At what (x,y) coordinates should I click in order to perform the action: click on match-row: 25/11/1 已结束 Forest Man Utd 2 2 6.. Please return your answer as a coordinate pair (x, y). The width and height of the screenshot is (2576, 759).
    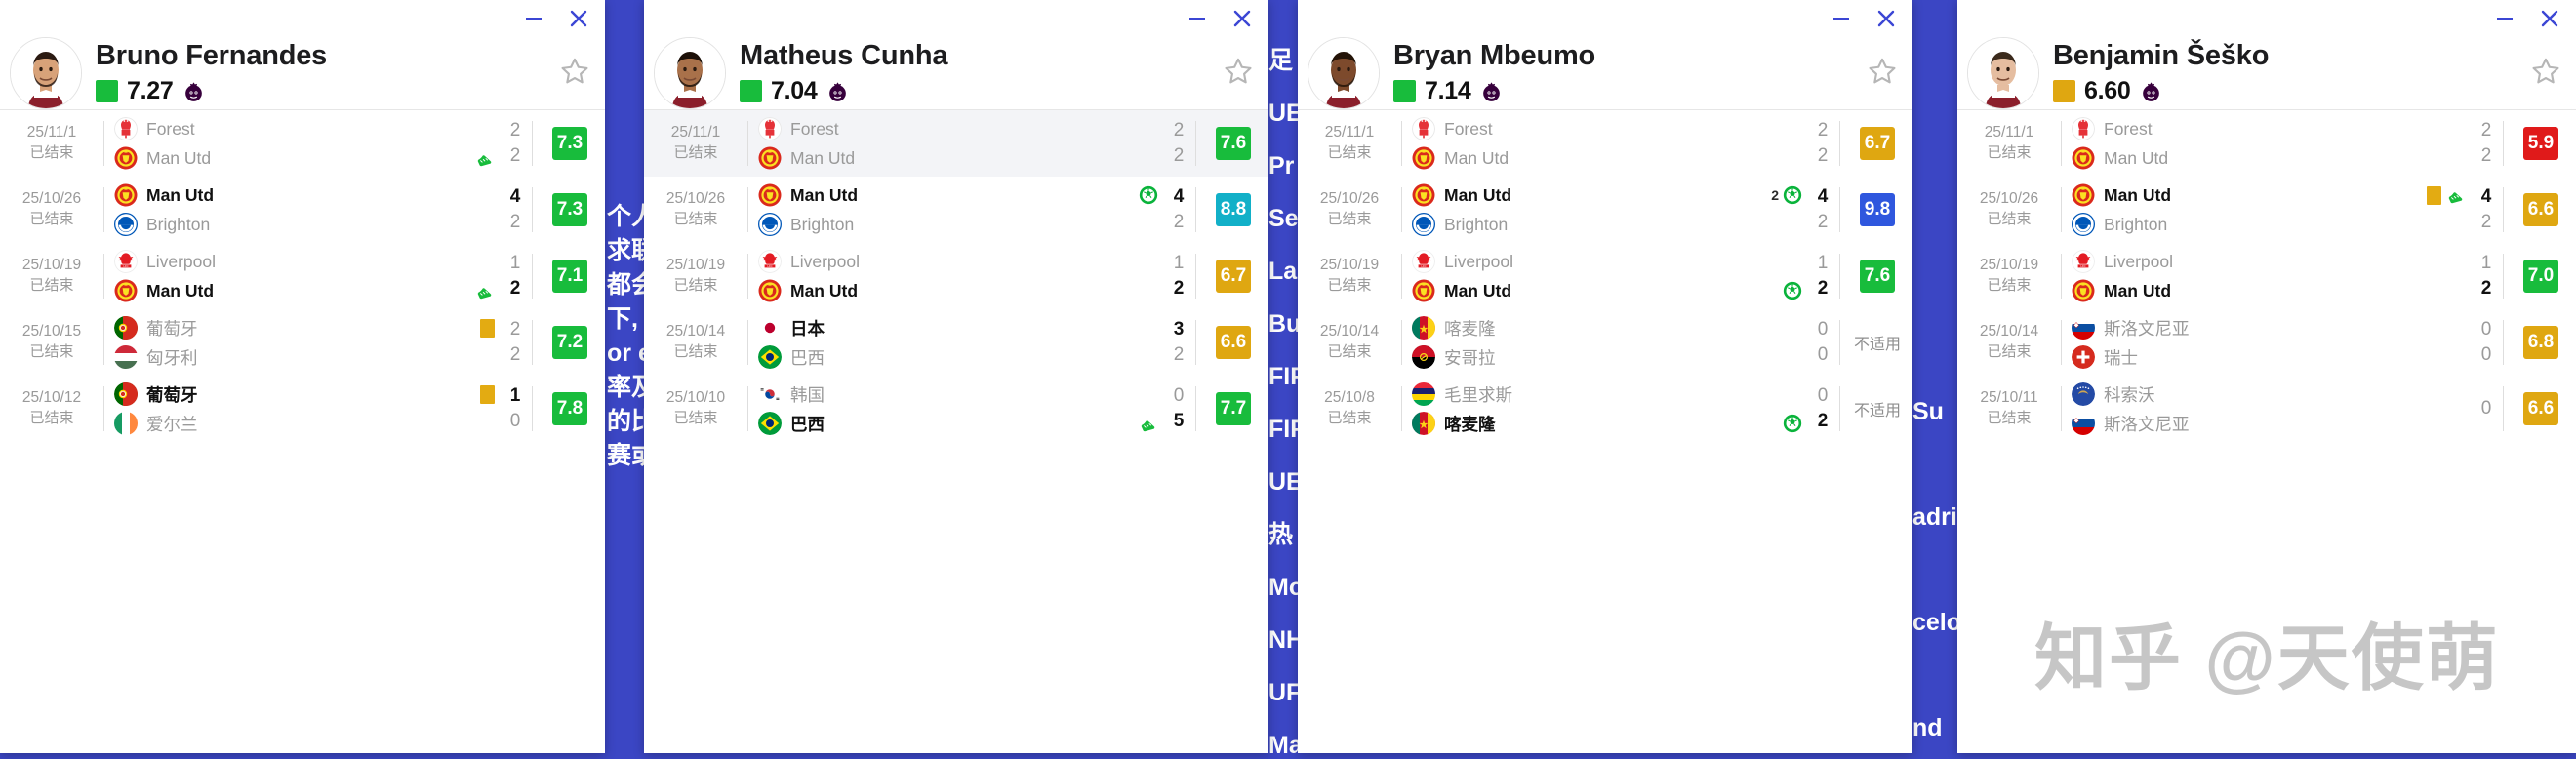
    Looking at the image, I should click on (1605, 143).